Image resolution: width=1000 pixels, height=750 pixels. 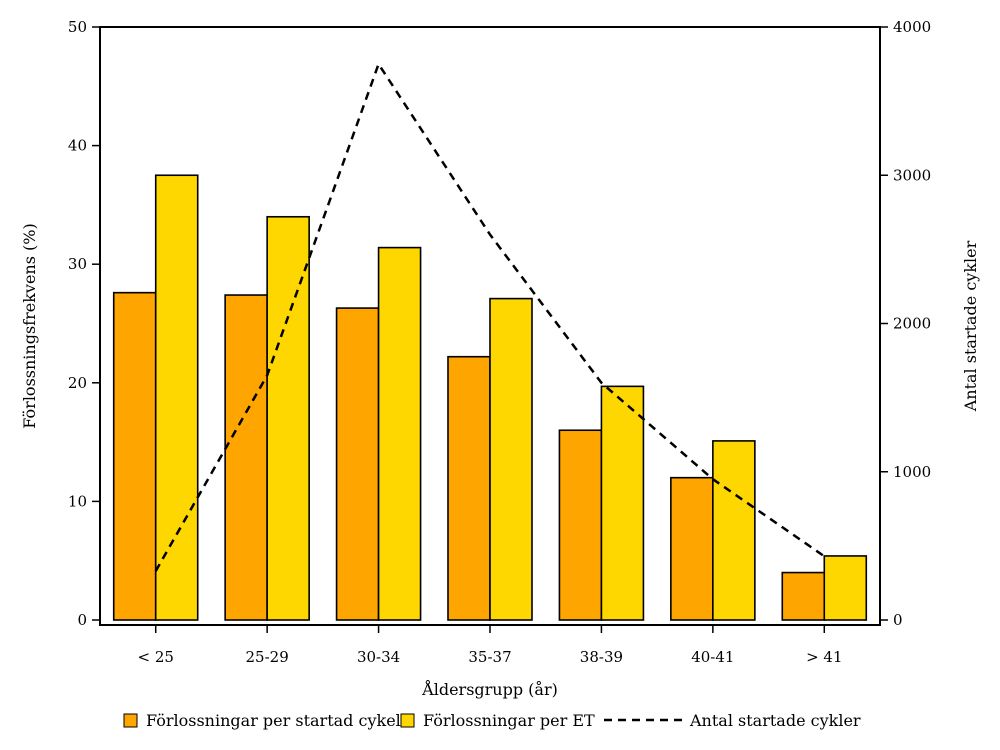 I want to click on y-tick-label-2: 20, so click(x=77, y=383).